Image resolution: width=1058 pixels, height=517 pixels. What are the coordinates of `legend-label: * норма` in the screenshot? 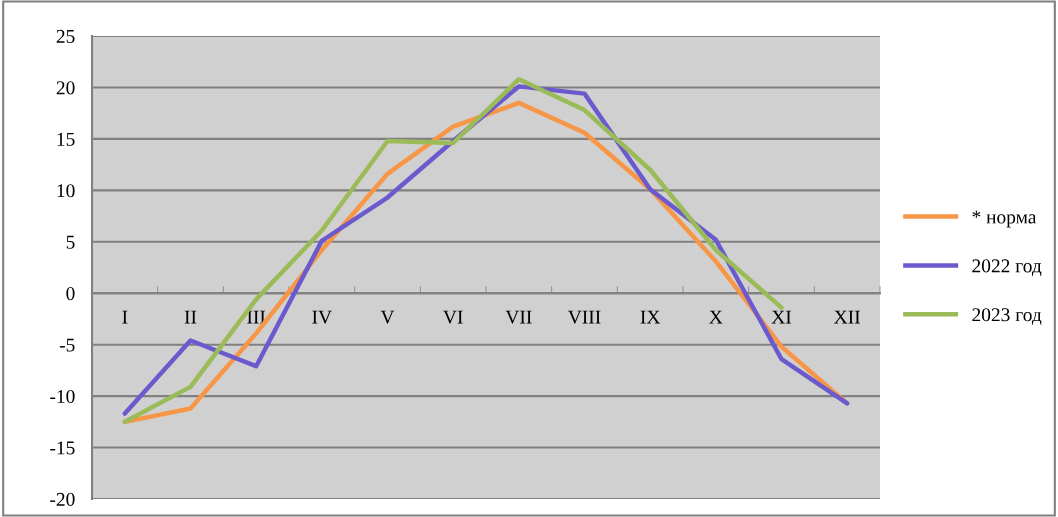 It's located at (1004, 219).